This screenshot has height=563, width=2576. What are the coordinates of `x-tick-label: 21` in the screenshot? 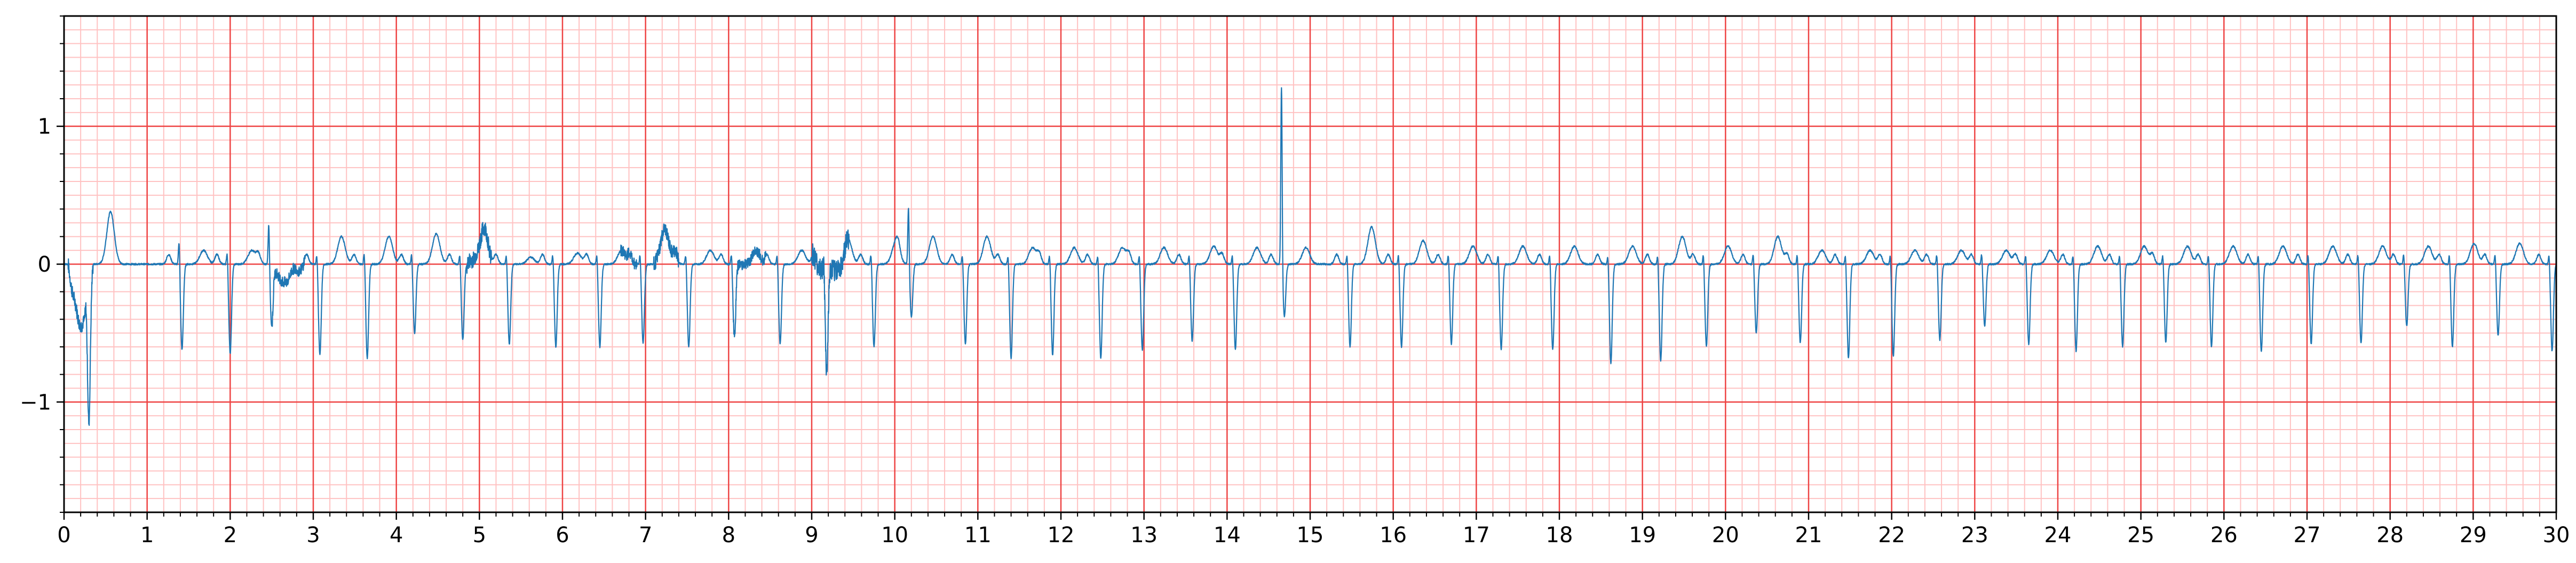 It's located at (1808, 535).